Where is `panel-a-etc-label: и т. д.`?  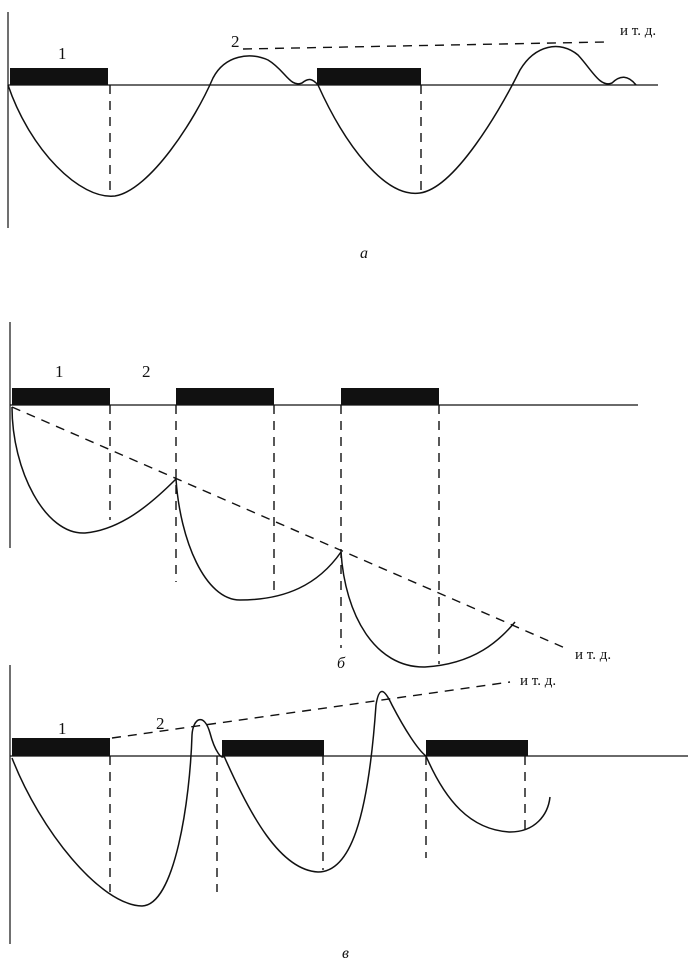
panel-a-etc-label: и т. д. is located at coordinates (638, 31).